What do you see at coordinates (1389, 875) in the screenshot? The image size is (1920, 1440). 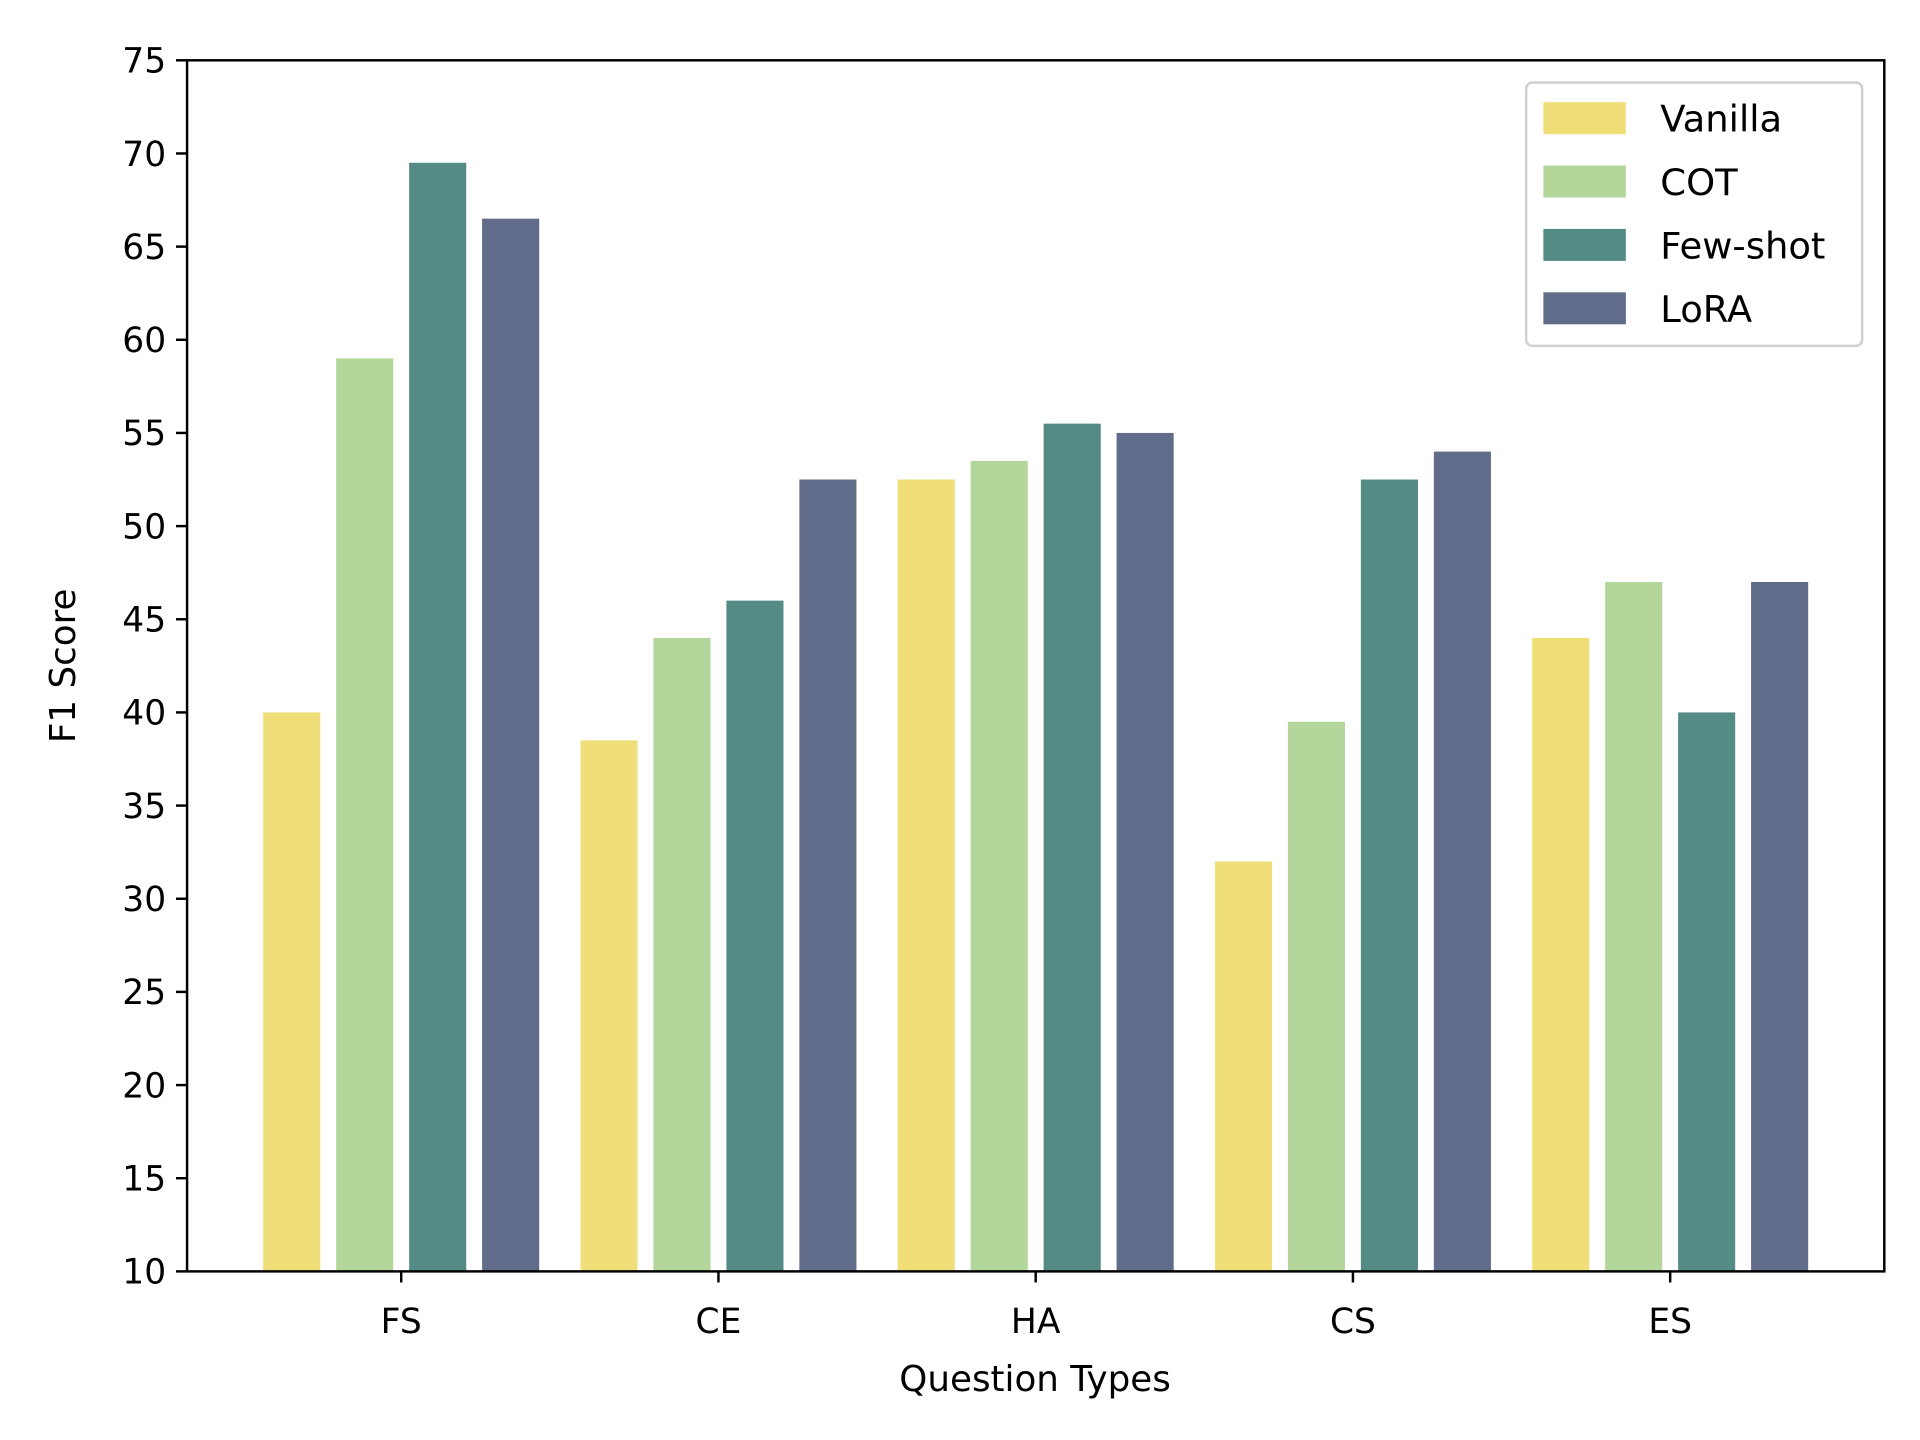 I see `bar-few-shot-cs` at bounding box center [1389, 875].